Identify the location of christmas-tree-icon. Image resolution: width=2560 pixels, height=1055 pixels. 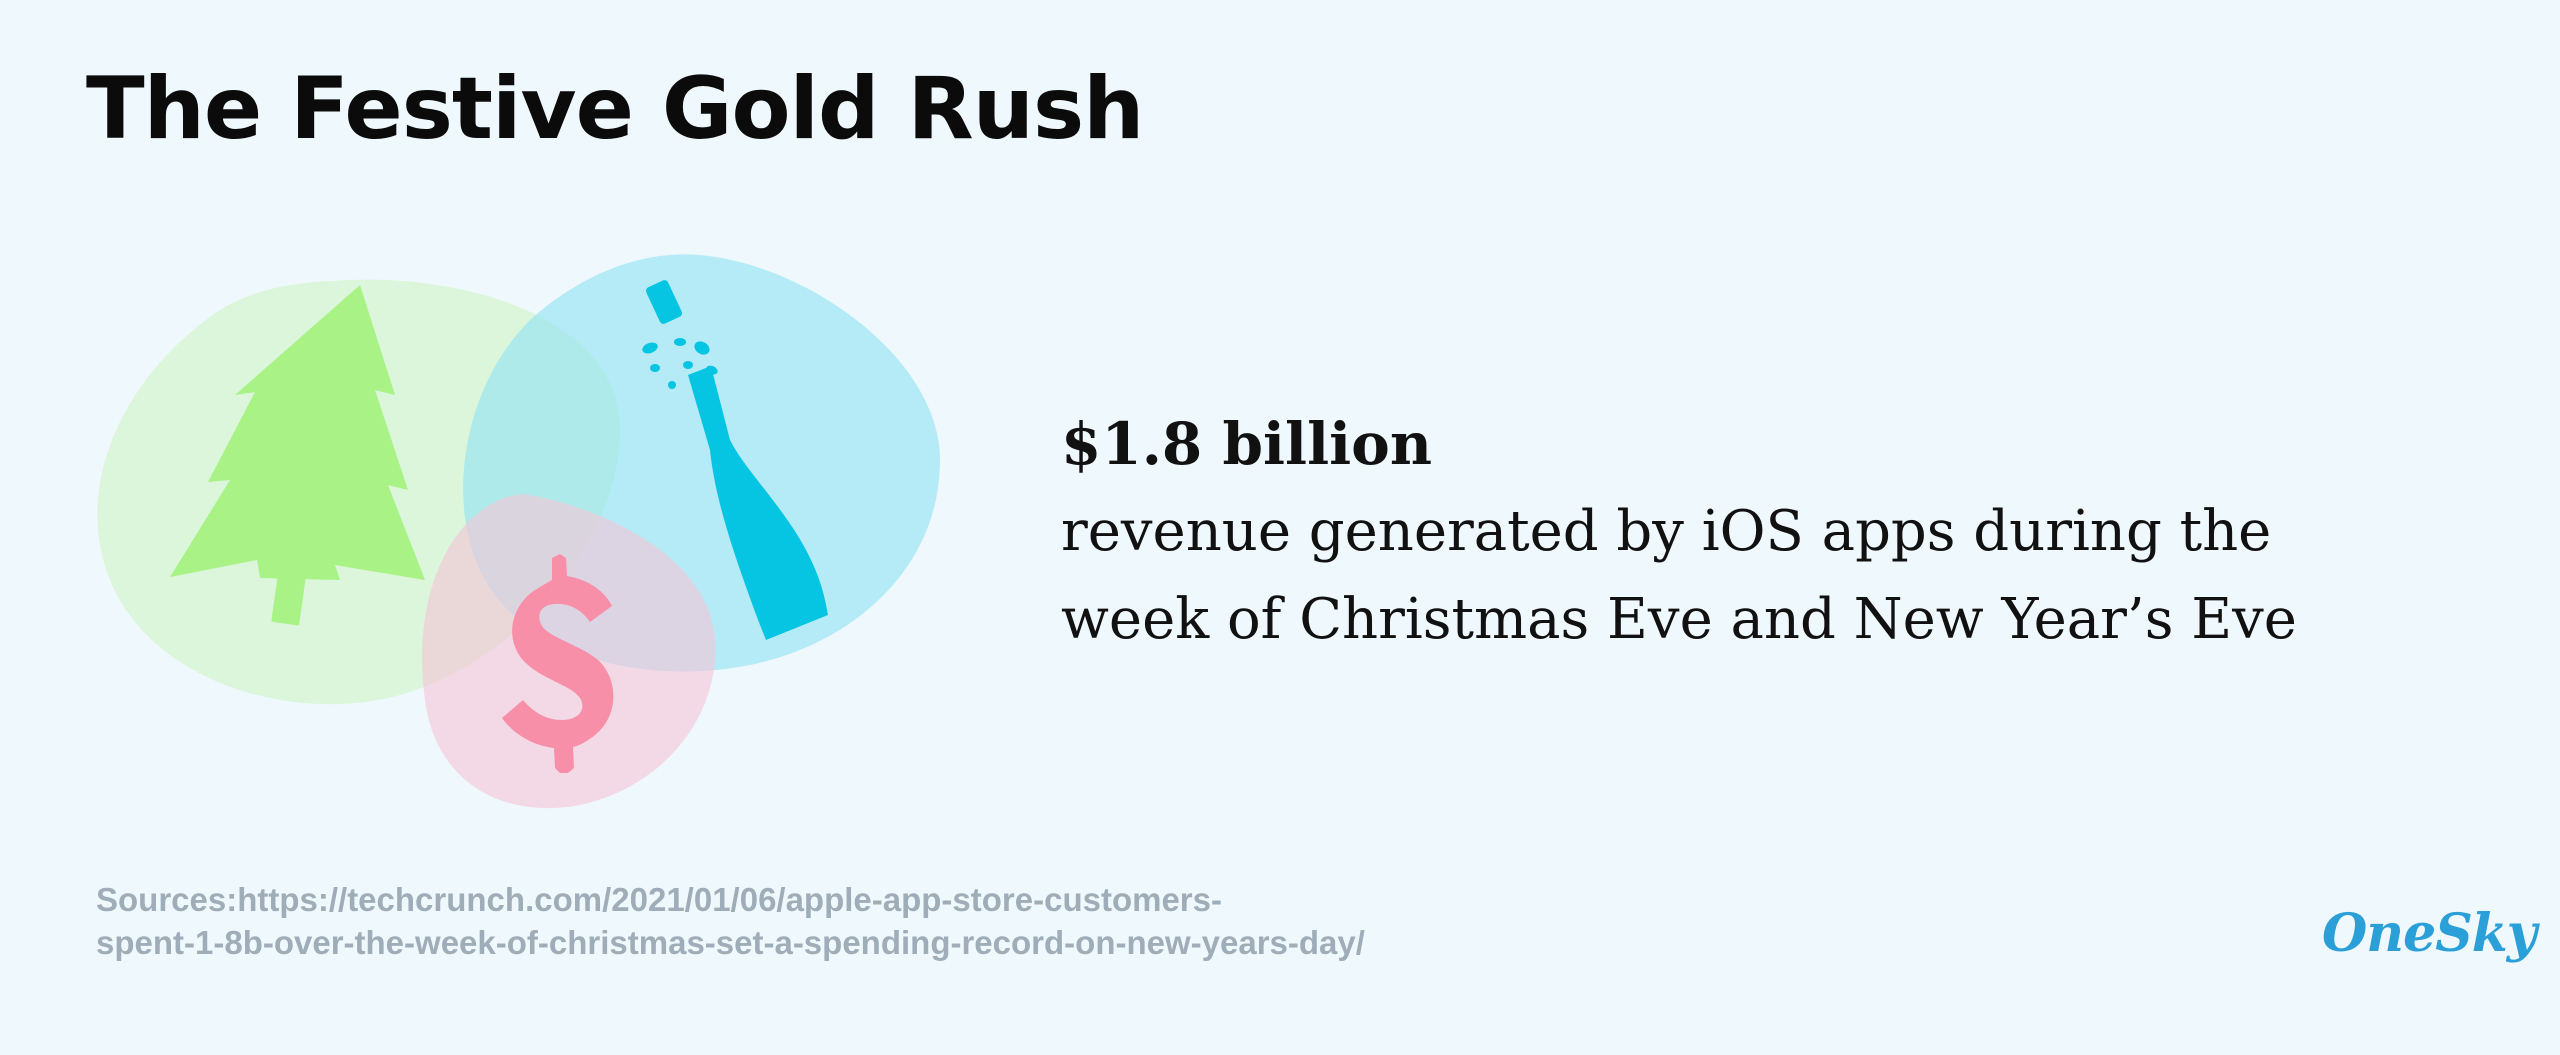
(297, 455).